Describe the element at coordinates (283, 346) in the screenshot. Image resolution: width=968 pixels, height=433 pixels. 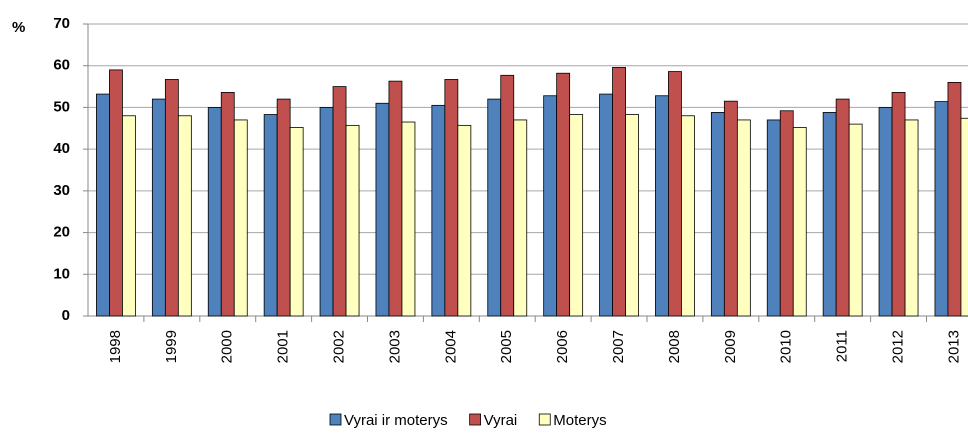
I see `x-tick-label: 2001` at that location.